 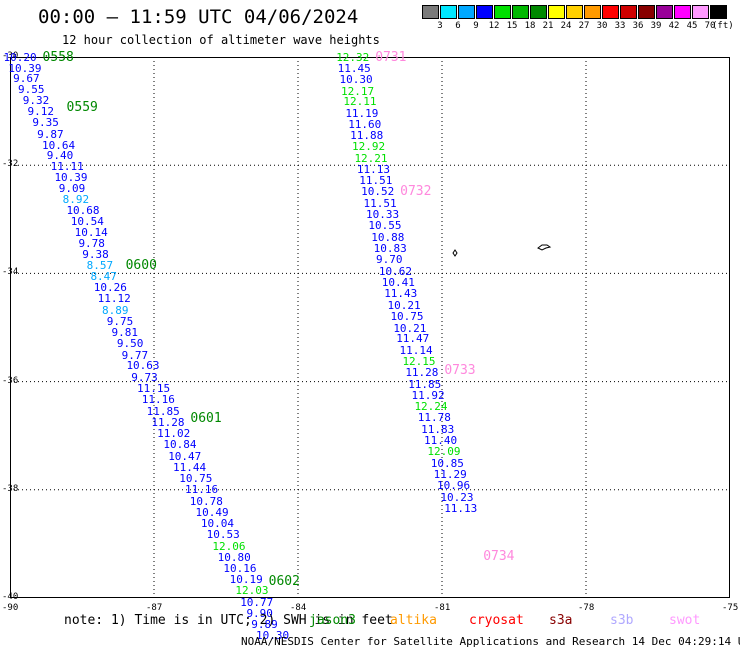 What do you see at coordinates (10, 380) in the screenshot?
I see `latitude-label: -36` at bounding box center [10, 380].